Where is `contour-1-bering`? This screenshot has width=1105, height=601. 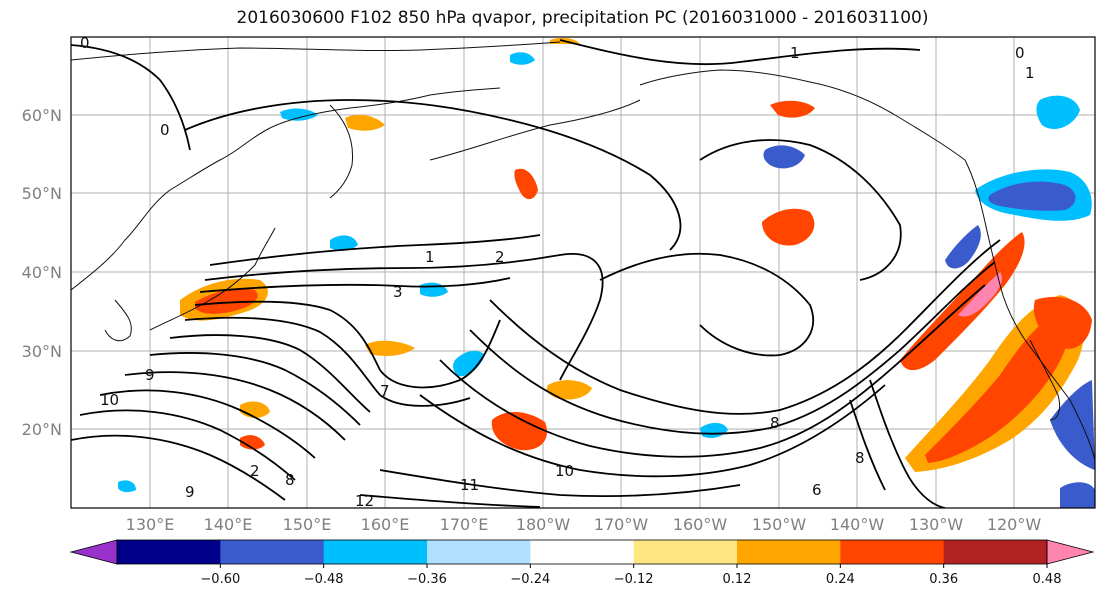 contour-1-bering is located at coordinates (433, 175).